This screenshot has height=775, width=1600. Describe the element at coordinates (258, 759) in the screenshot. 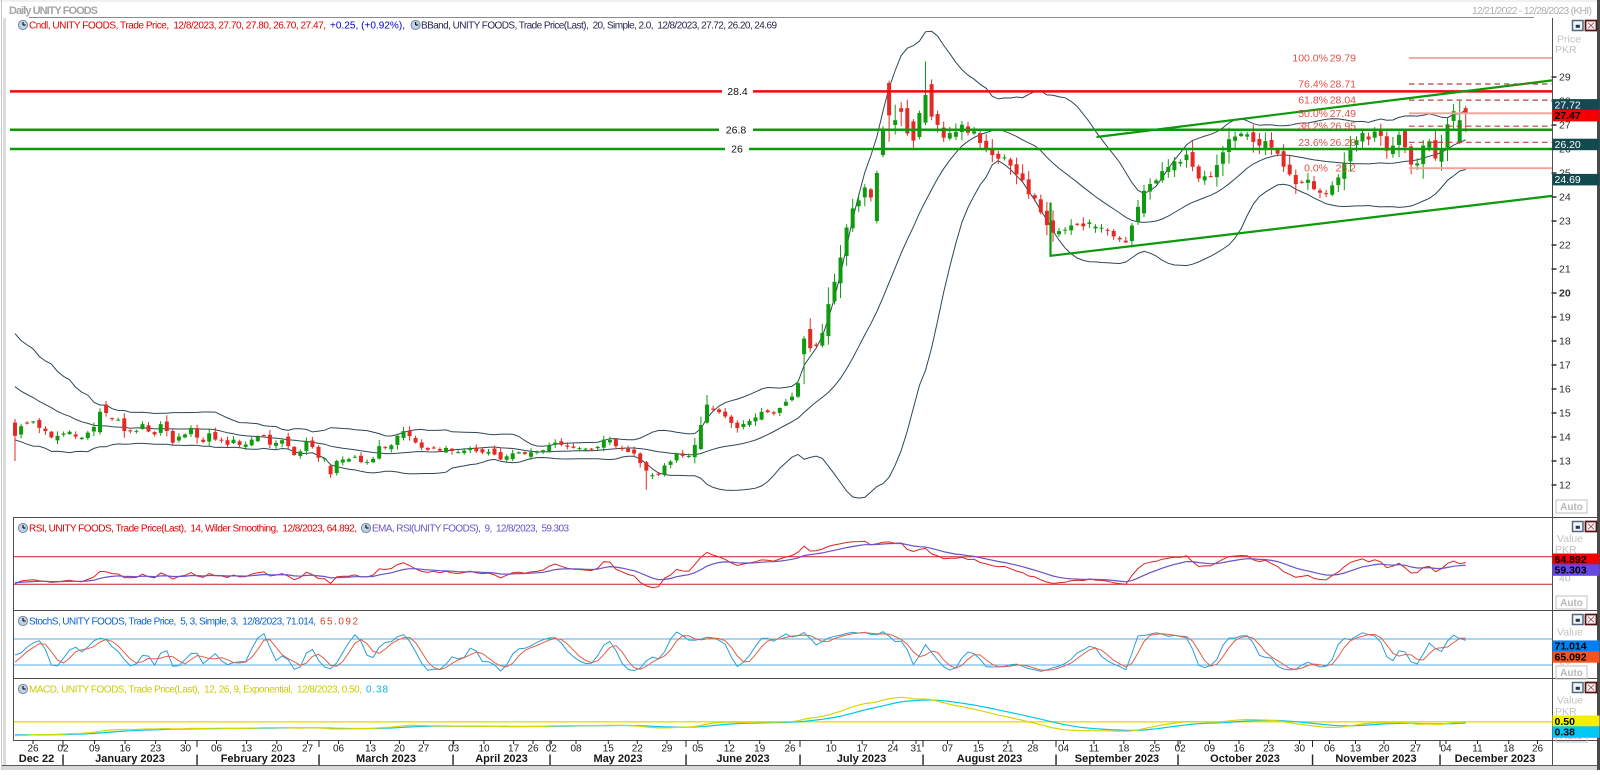

I see `svg-text: February 2023` at that location.